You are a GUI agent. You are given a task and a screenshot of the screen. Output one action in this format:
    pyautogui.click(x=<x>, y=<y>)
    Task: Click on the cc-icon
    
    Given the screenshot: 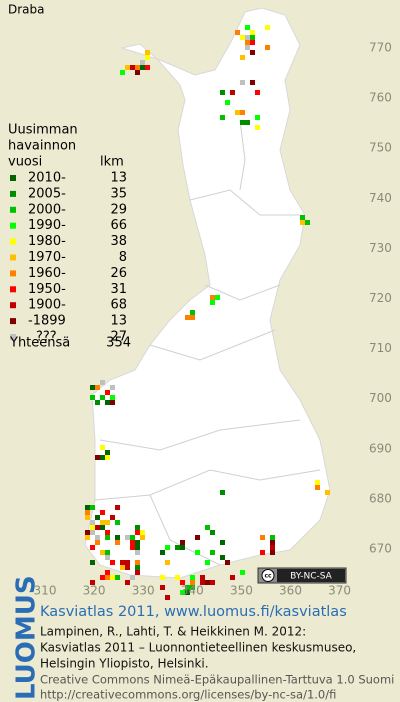 What is the action you would take?
    pyautogui.click(x=268, y=575)
    